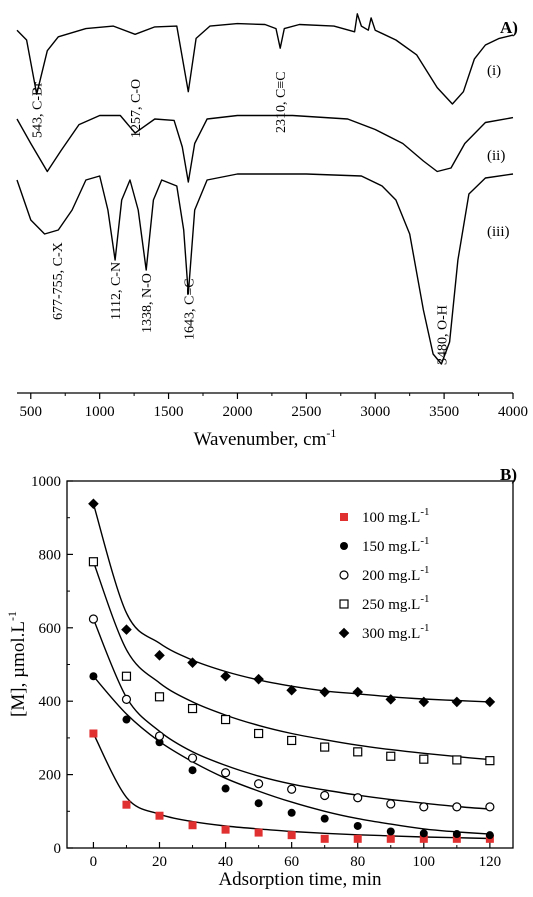 Image resolution: width=533 pixels, height=897 pixels. I want to click on band-annotation: 1112, C-N, so click(116, 291).